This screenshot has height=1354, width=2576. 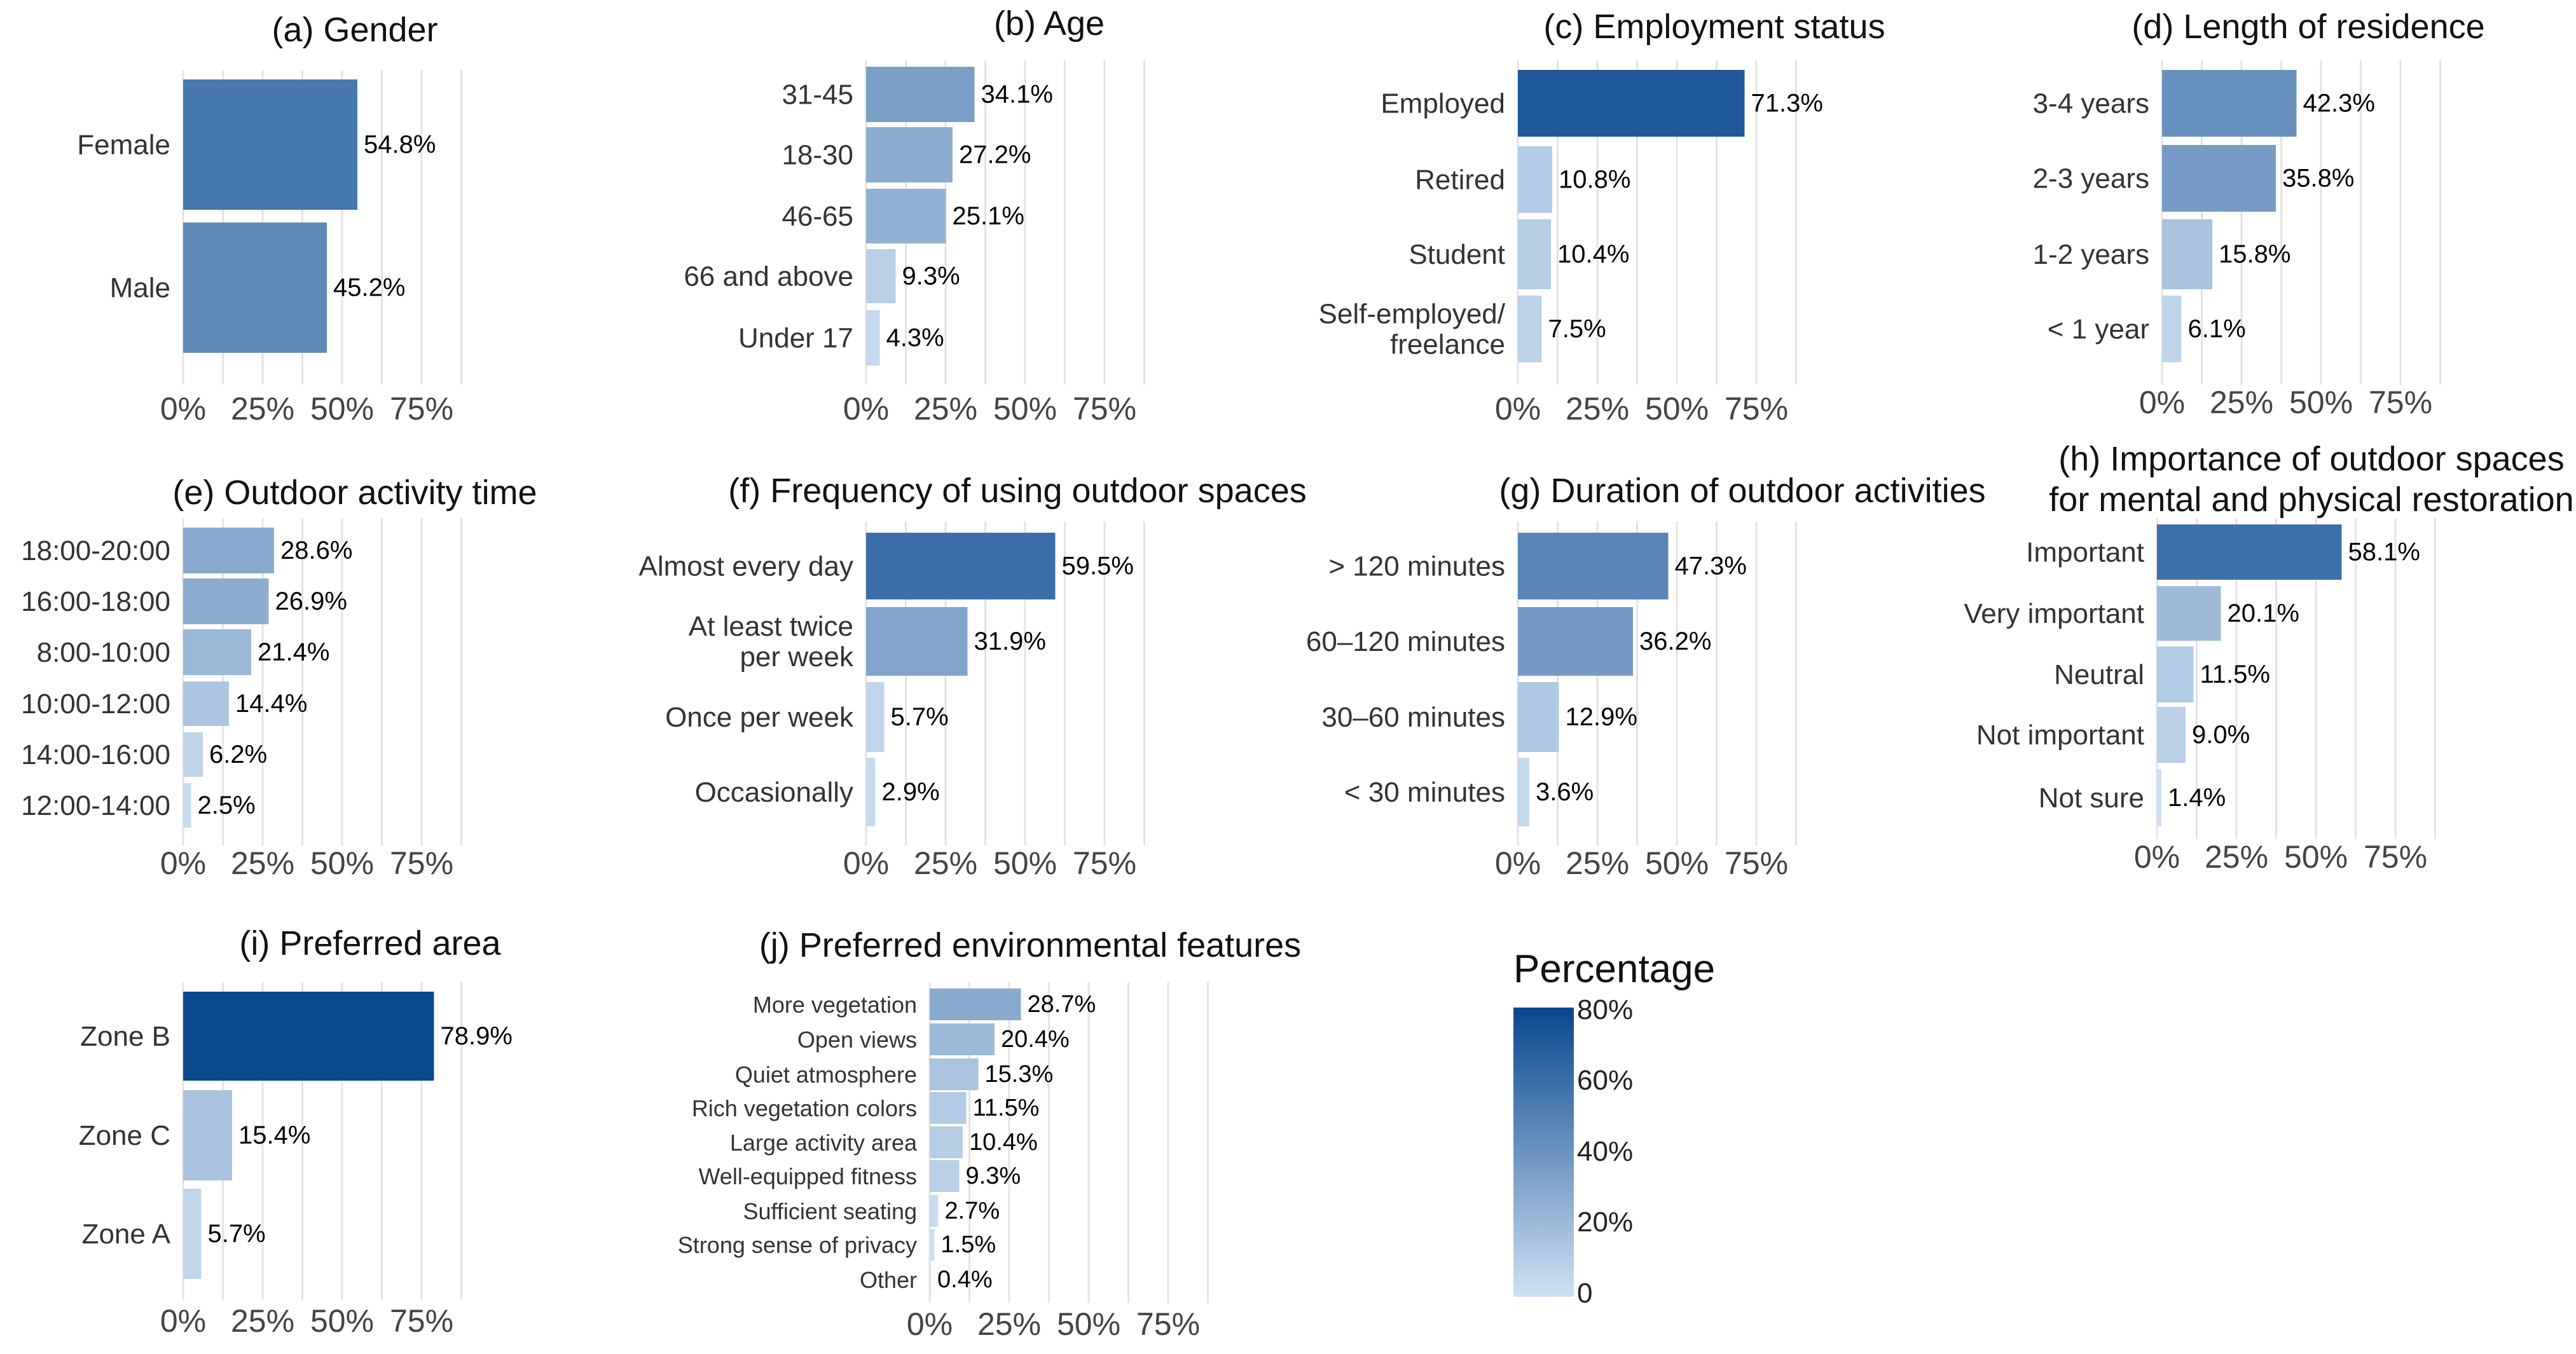 What do you see at coordinates (2060, 735) in the screenshot?
I see `category-label: Not important` at bounding box center [2060, 735].